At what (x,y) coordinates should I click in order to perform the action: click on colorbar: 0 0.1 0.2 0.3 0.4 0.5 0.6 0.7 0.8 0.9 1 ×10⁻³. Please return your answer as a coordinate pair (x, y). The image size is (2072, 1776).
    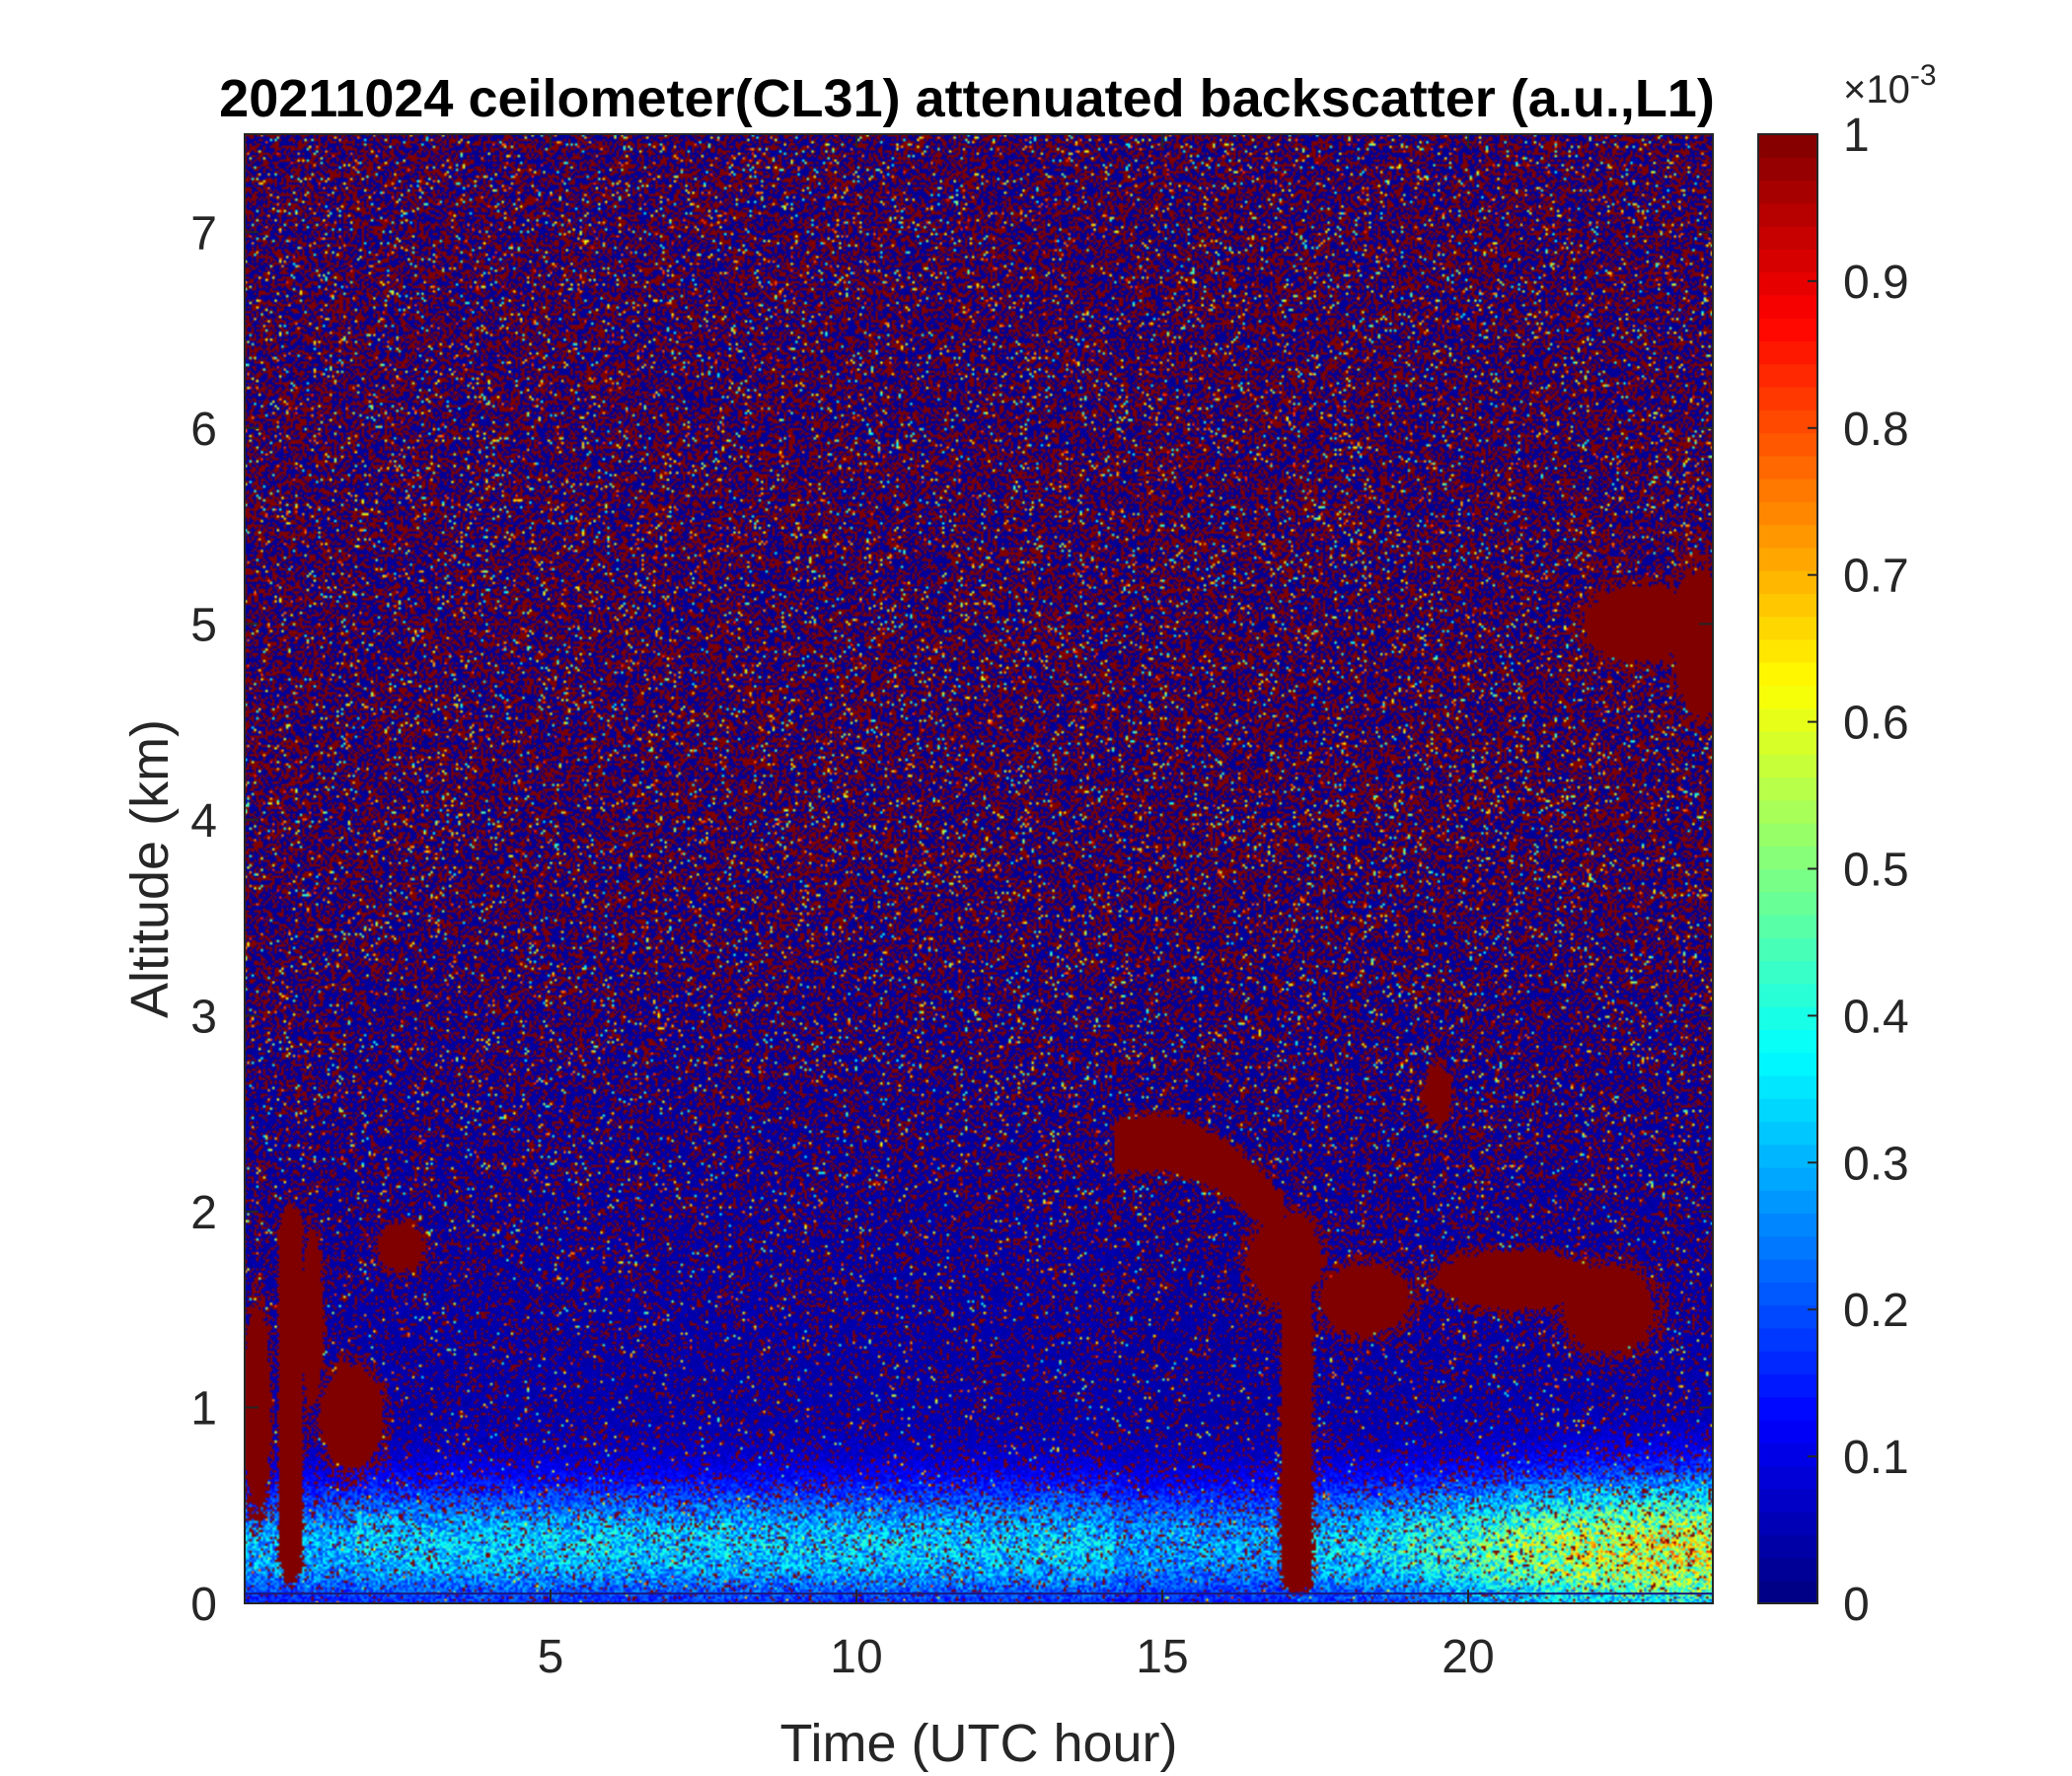
    Looking at the image, I should click on (1847, 845).